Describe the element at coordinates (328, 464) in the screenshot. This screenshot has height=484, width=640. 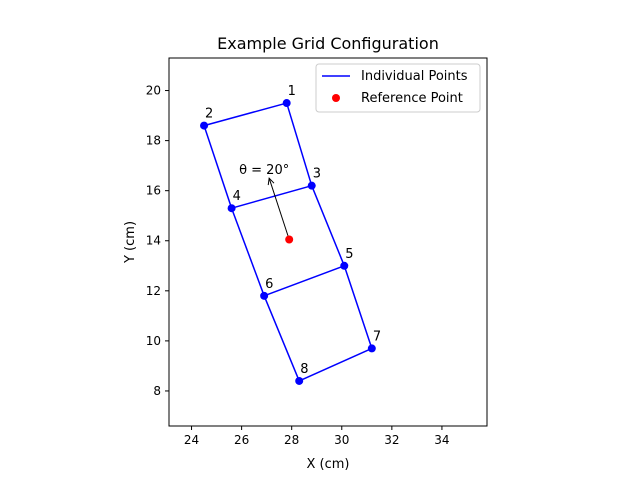
I see `x-axis-label: X (cm)` at that location.